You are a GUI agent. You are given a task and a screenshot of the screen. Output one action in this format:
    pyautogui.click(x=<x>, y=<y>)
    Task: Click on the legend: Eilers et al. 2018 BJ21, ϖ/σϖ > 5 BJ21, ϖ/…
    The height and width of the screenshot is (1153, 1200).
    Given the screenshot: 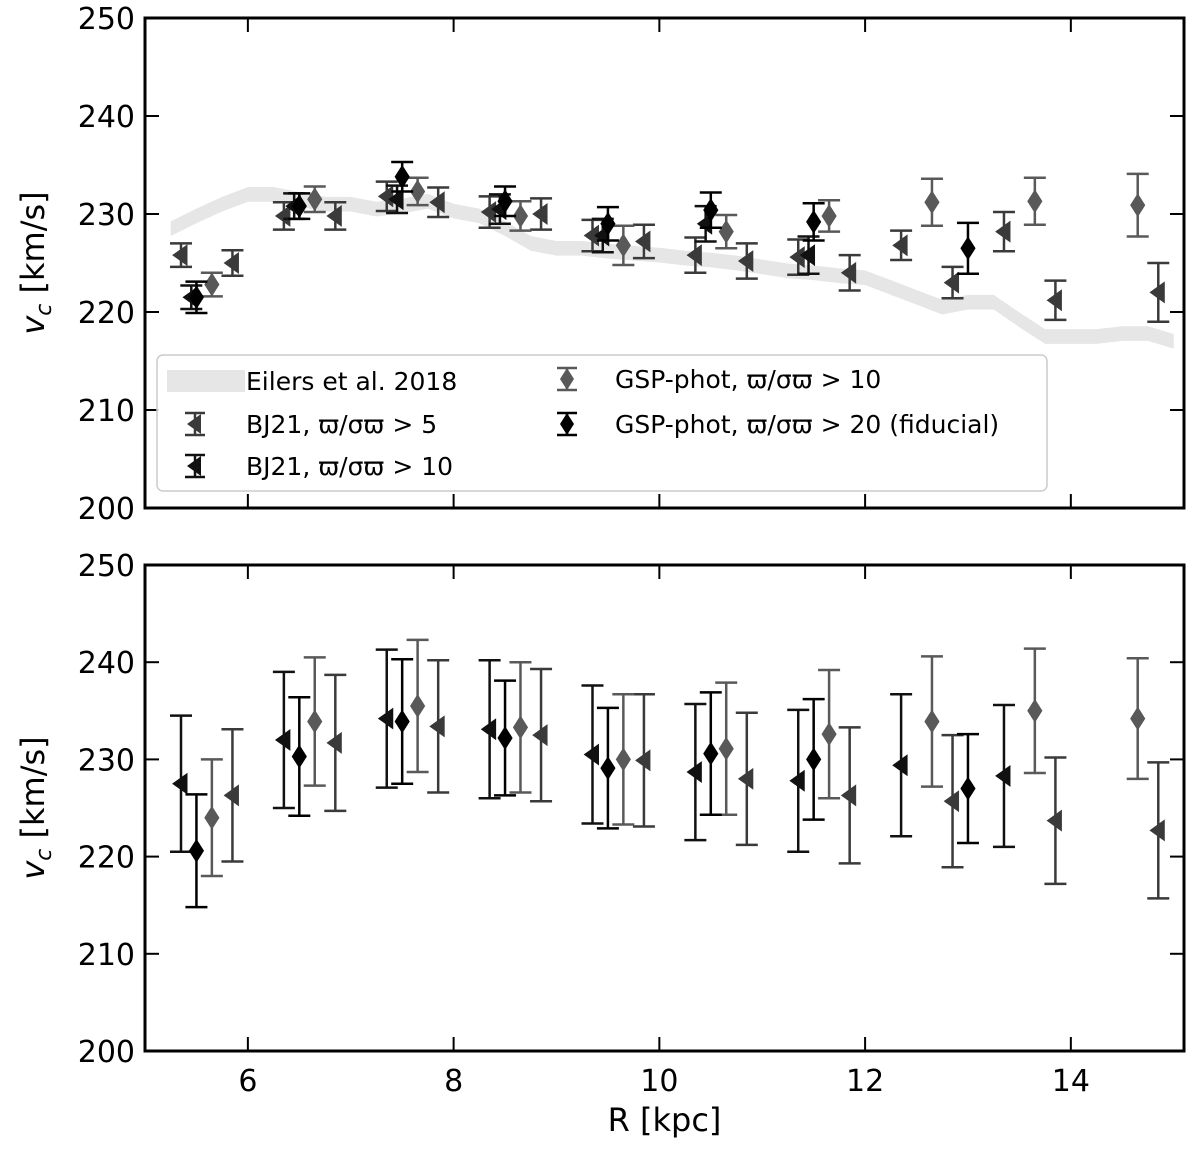 What is the action you would take?
    pyautogui.click(x=602, y=423)
    